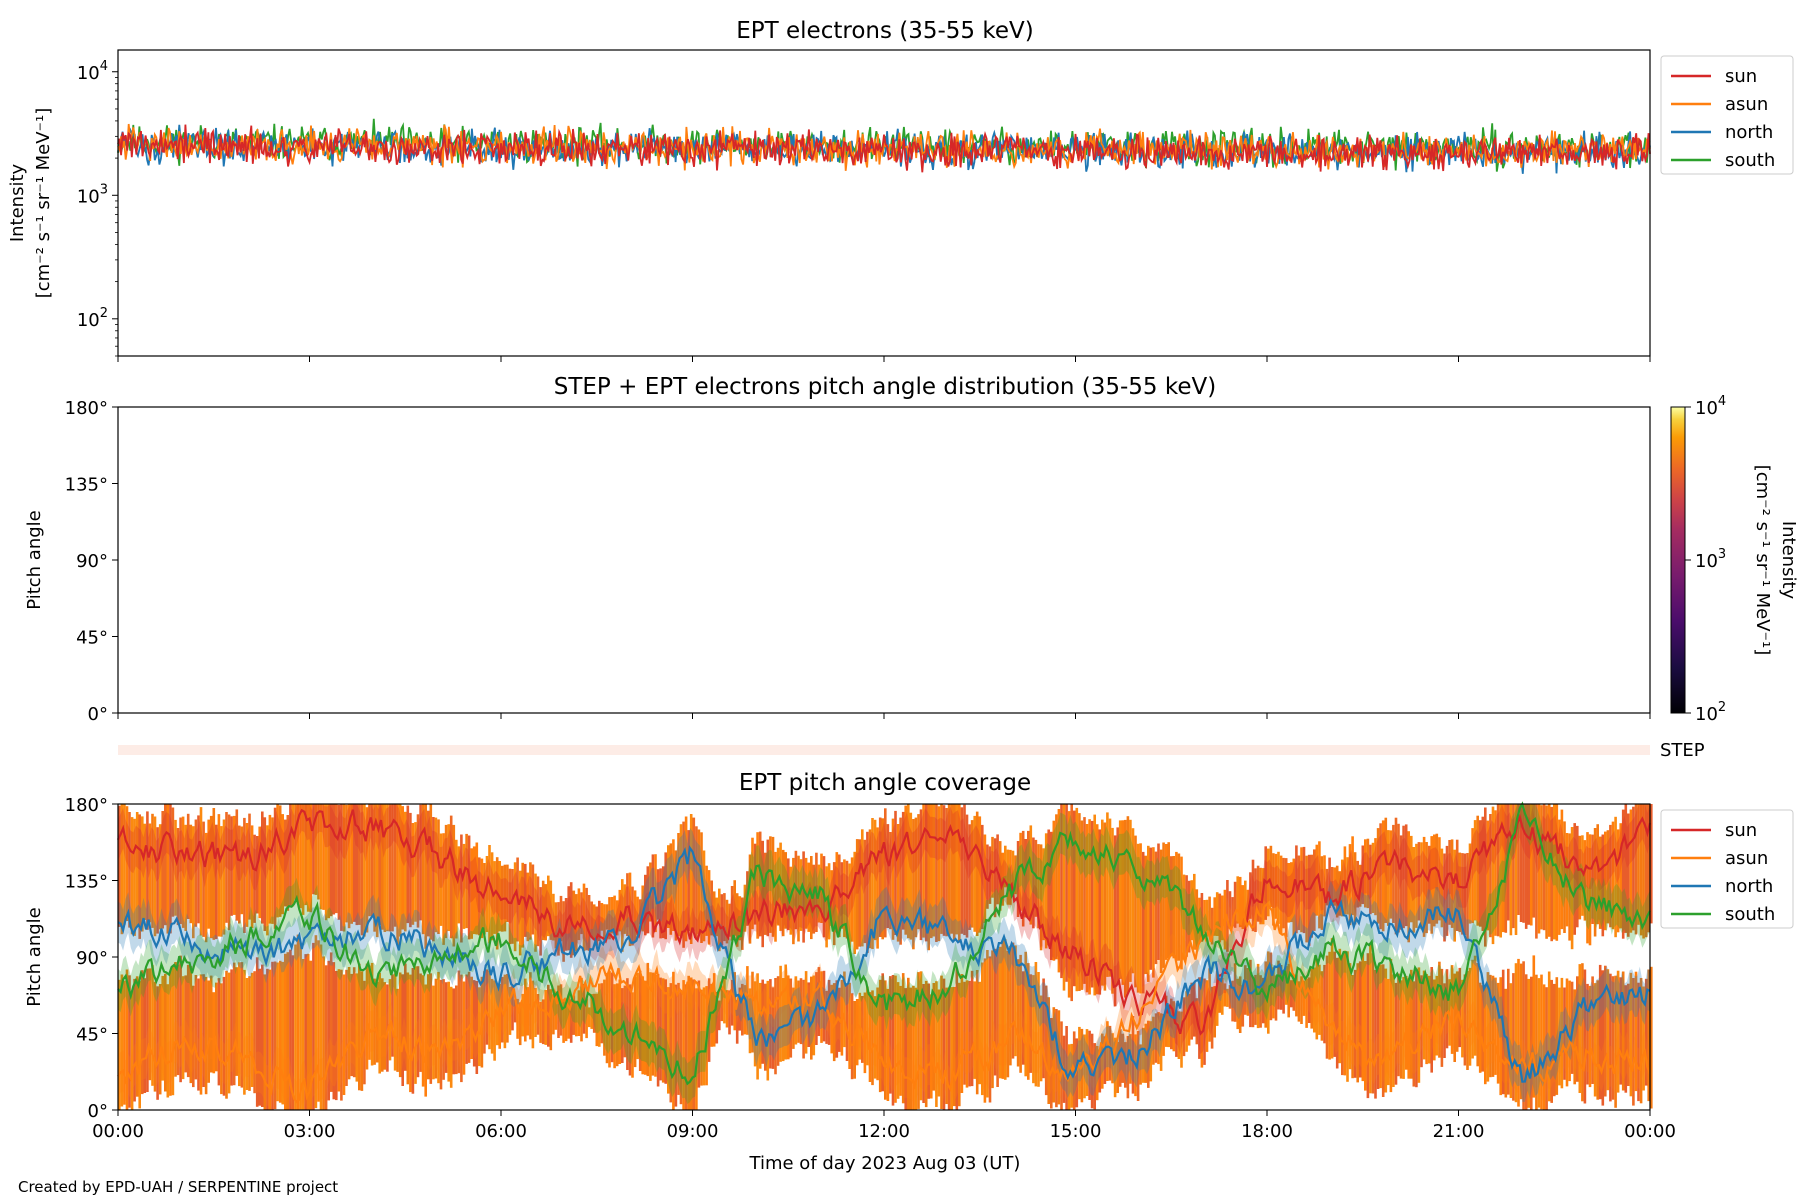  What do you see at coordinates (92, 638) in the screenshot?
I see `y-tick-label: 45°` at bounding box center [92, 638].